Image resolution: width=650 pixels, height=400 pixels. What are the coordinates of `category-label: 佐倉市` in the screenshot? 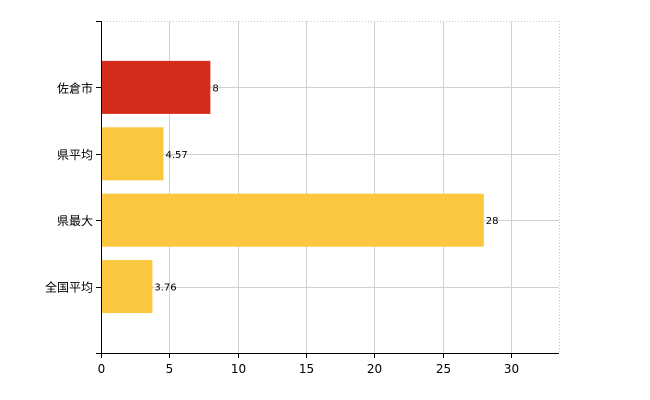 It's located at (75, 87).